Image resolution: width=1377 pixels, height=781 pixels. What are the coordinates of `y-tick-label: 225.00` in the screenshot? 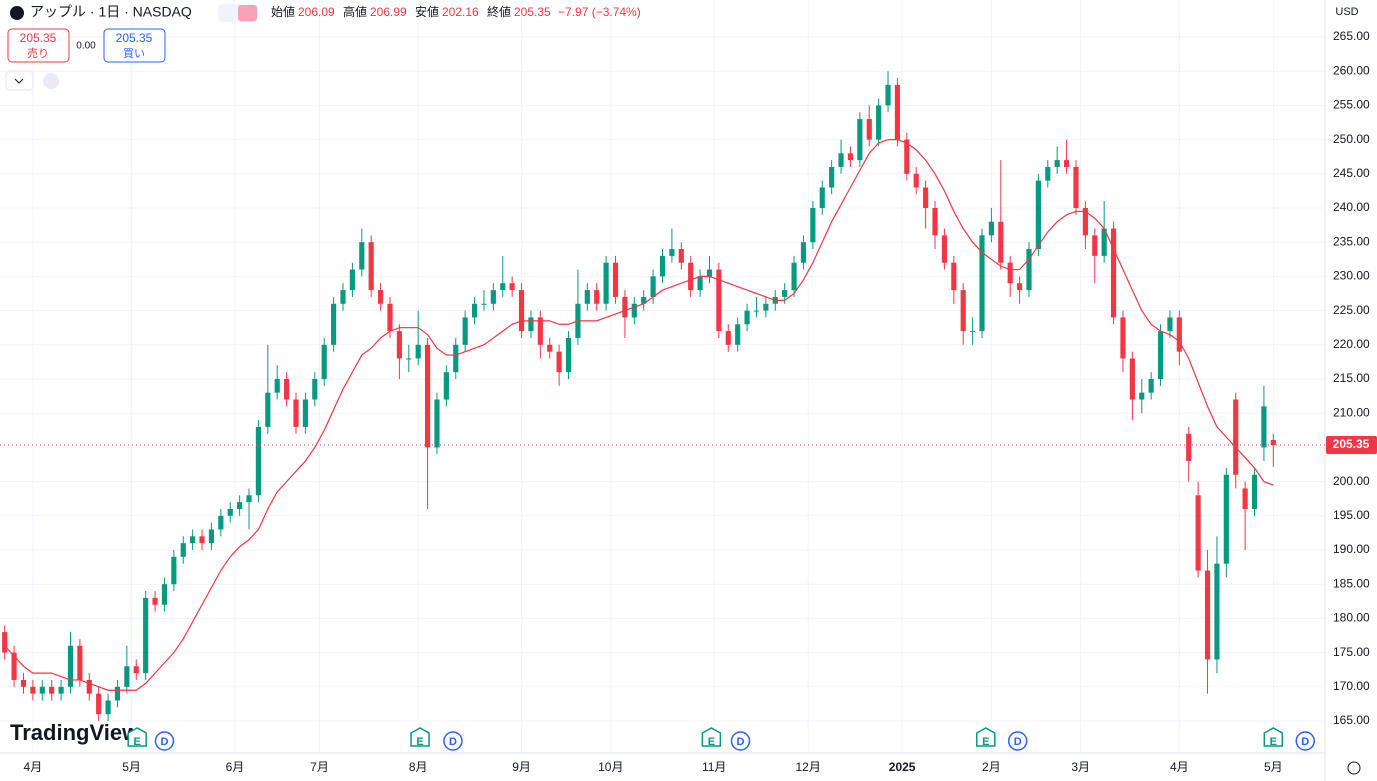 It's located at (1351, 310).